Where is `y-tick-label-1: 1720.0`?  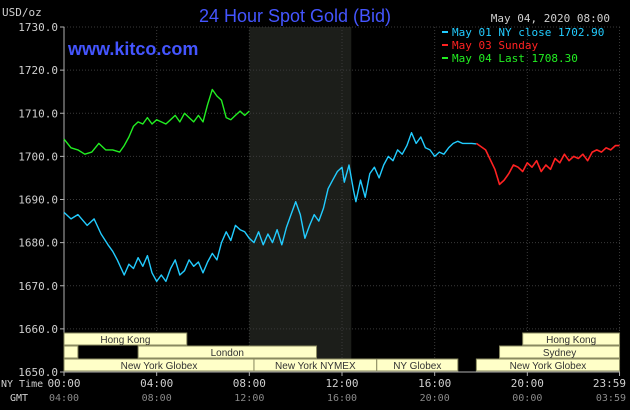 y-tick-label-1: 1720.0 is located at coordinates (38, 70).